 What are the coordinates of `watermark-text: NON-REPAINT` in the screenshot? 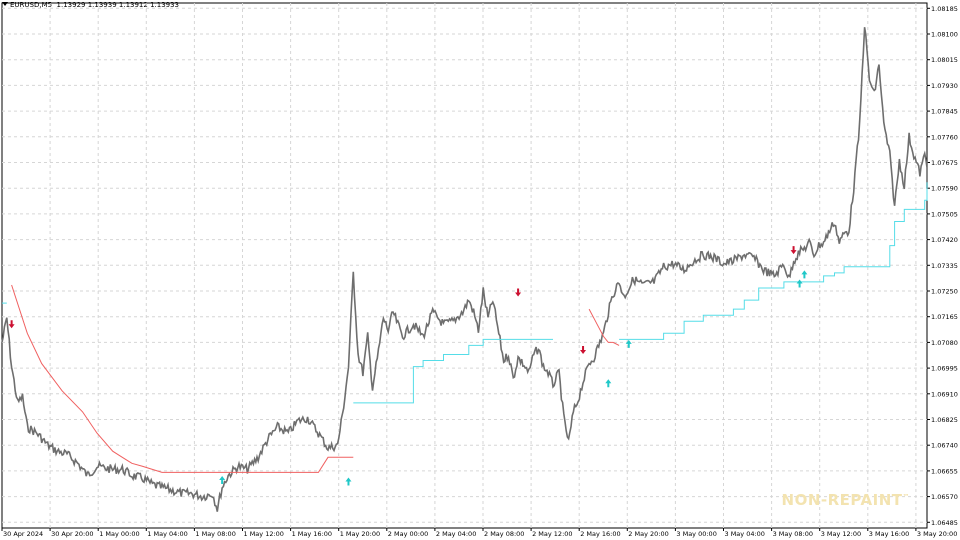 It's located at (842, 500).